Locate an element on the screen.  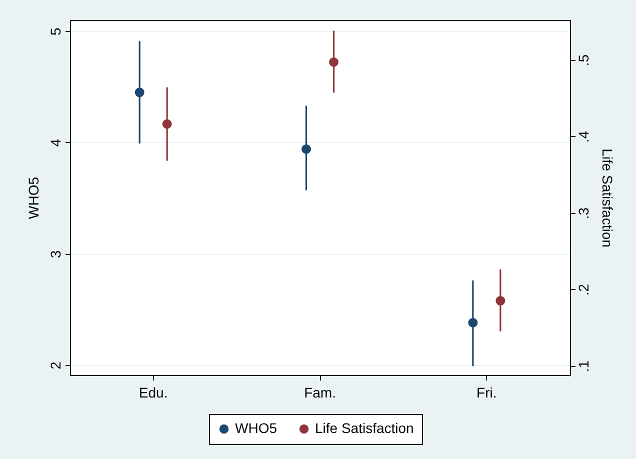
y2-tick-label: .2 is located at coordinates (584, 290).